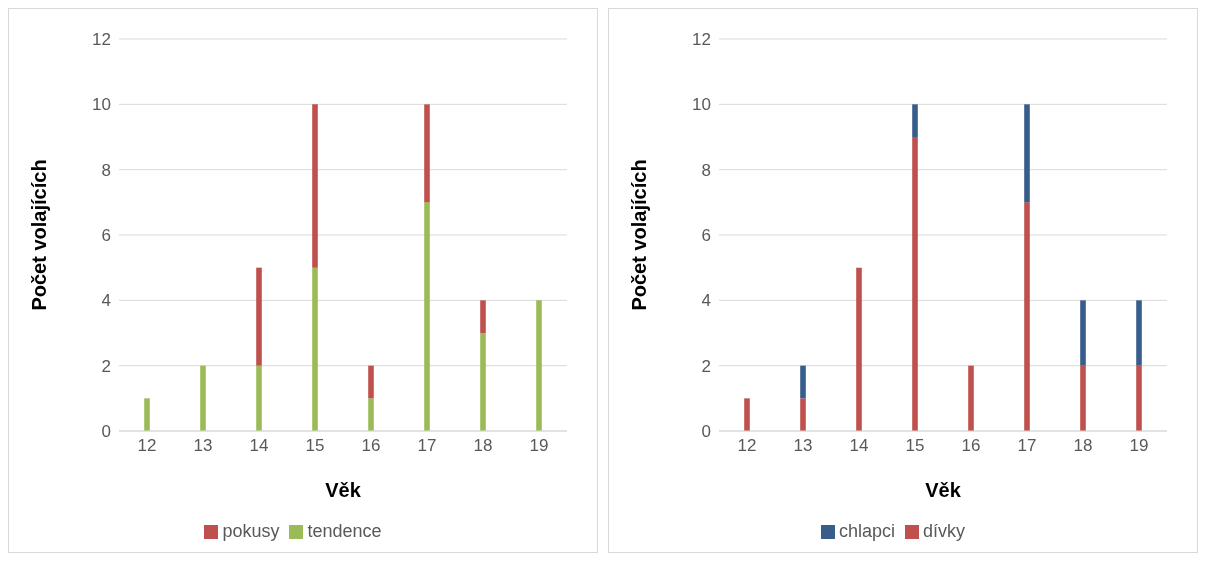  What do you see at coordinates (251, 531) in the screenshot?
I see `legend-label: pokusy` at bounding box center [251, 531].